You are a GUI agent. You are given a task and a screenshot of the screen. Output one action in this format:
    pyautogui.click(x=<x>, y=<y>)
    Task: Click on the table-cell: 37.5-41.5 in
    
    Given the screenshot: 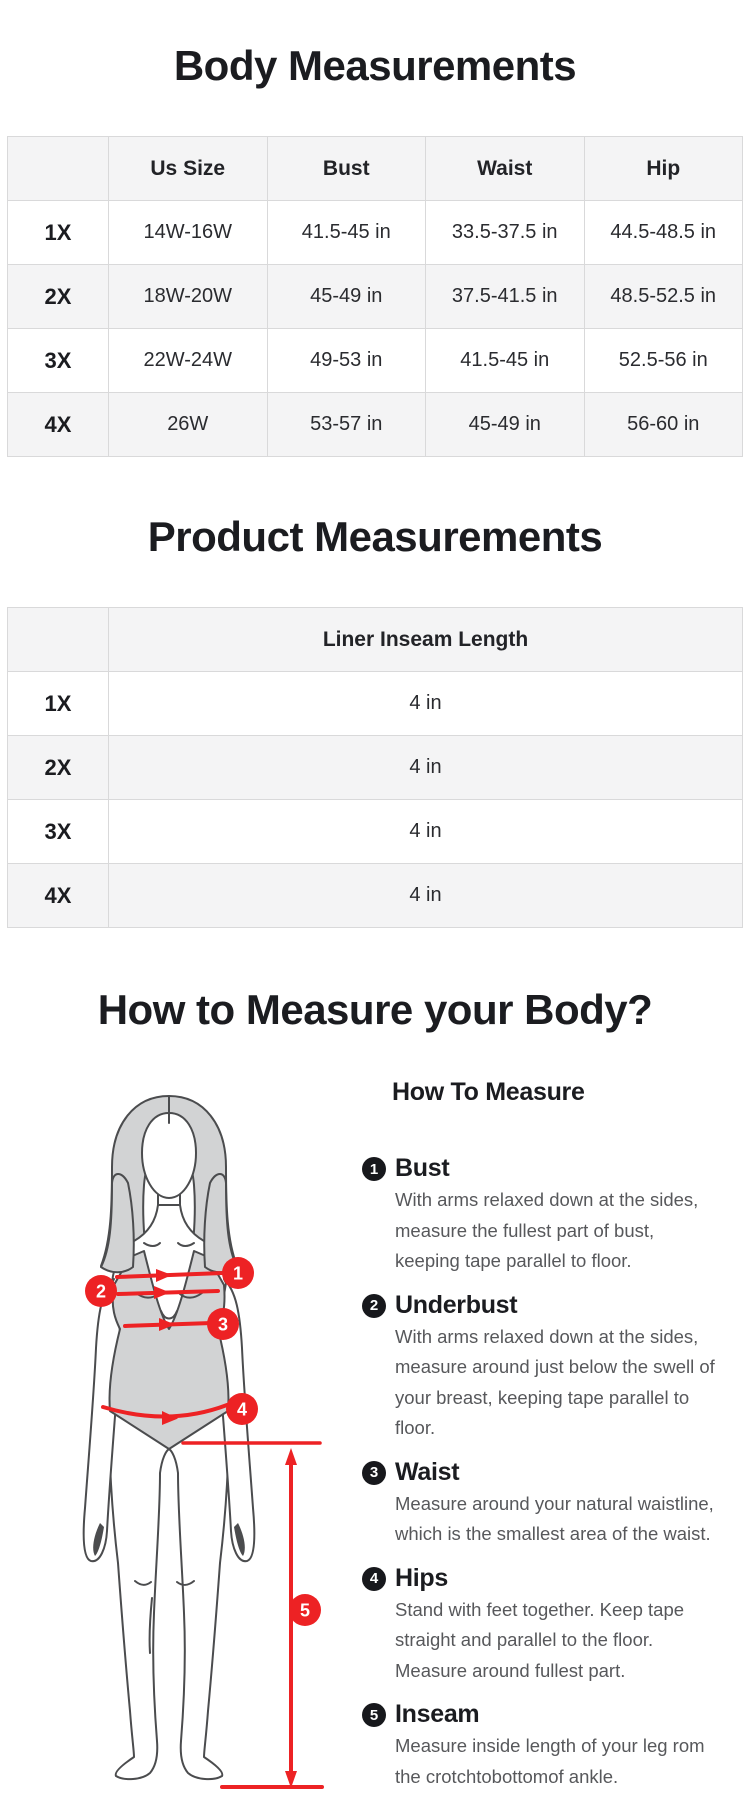 What is the action you would take?
    pyautogui.click(x=505, y=296)
    